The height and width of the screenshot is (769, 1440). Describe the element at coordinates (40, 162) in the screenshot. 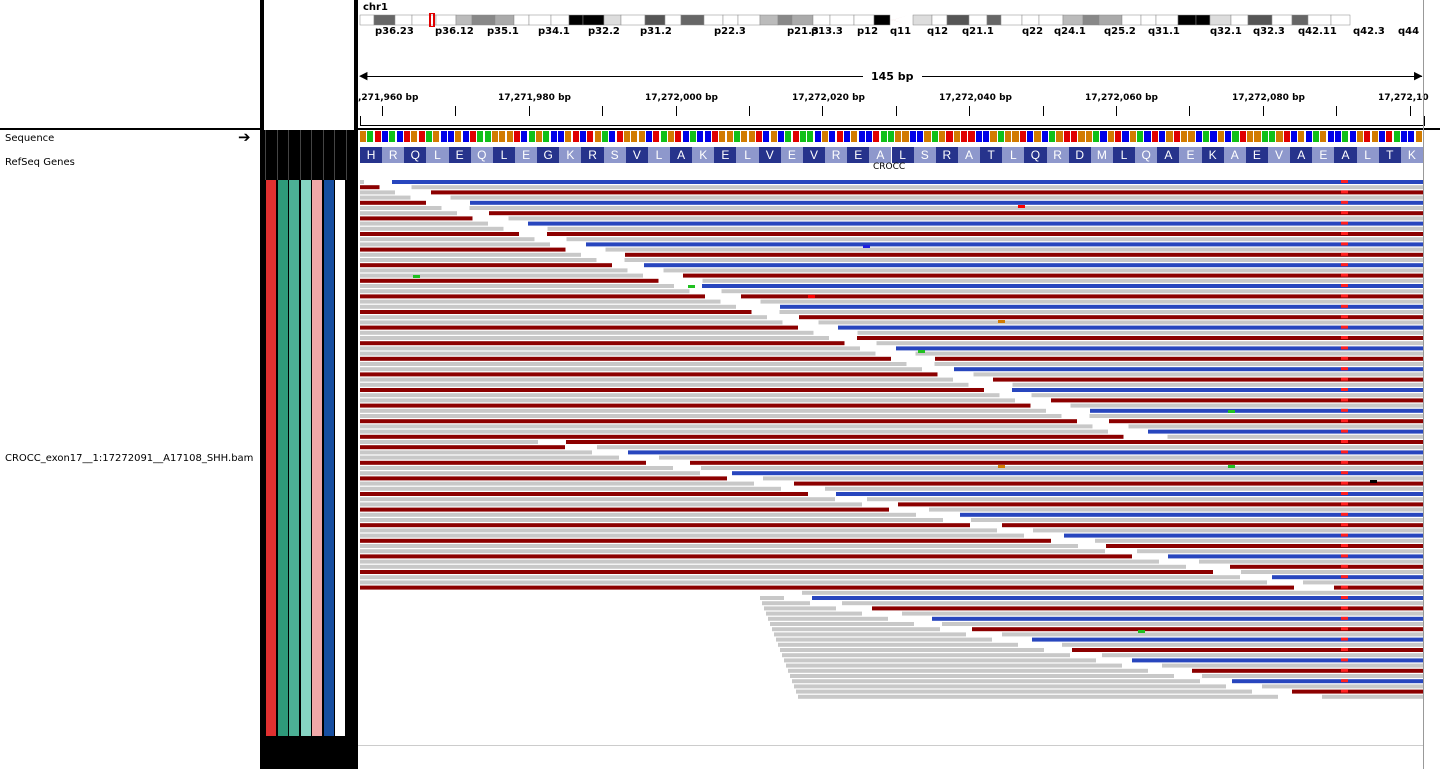

I see `track-name-refseq-genes: RefSeq Genes` at that location.